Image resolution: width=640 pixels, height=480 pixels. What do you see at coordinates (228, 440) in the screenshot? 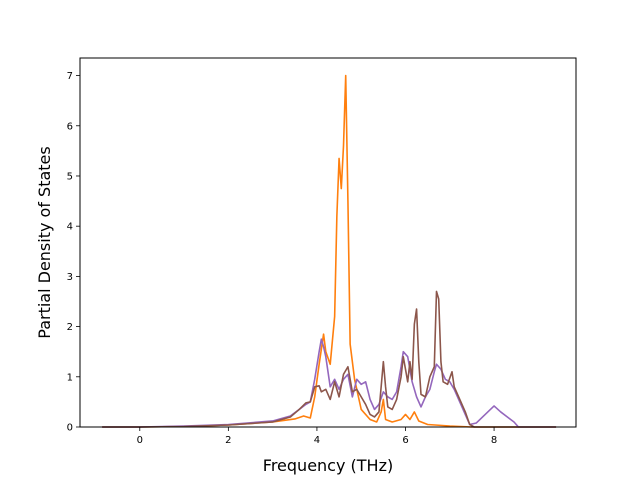
I see `x-tick-label: 2` at bounding box center [228, 440].